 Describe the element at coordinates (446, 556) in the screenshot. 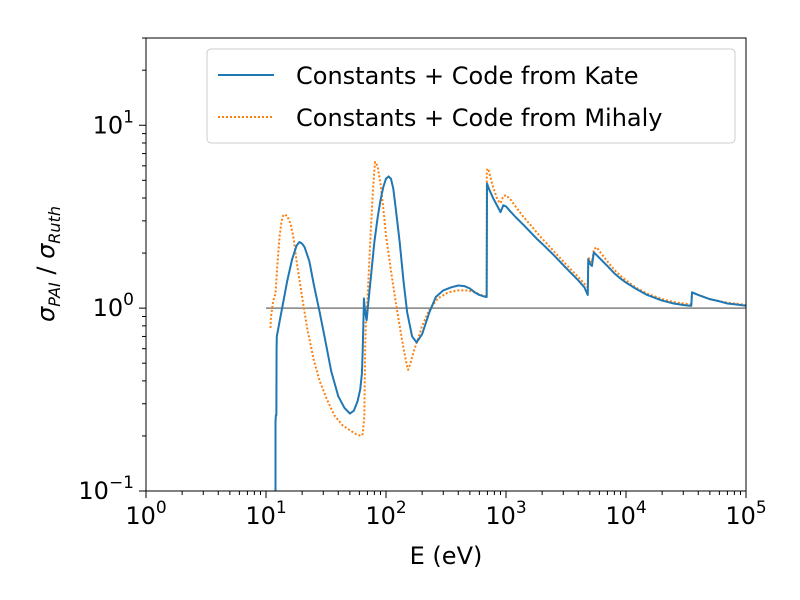

I see `x-axis-label: E (eV)` at that location.